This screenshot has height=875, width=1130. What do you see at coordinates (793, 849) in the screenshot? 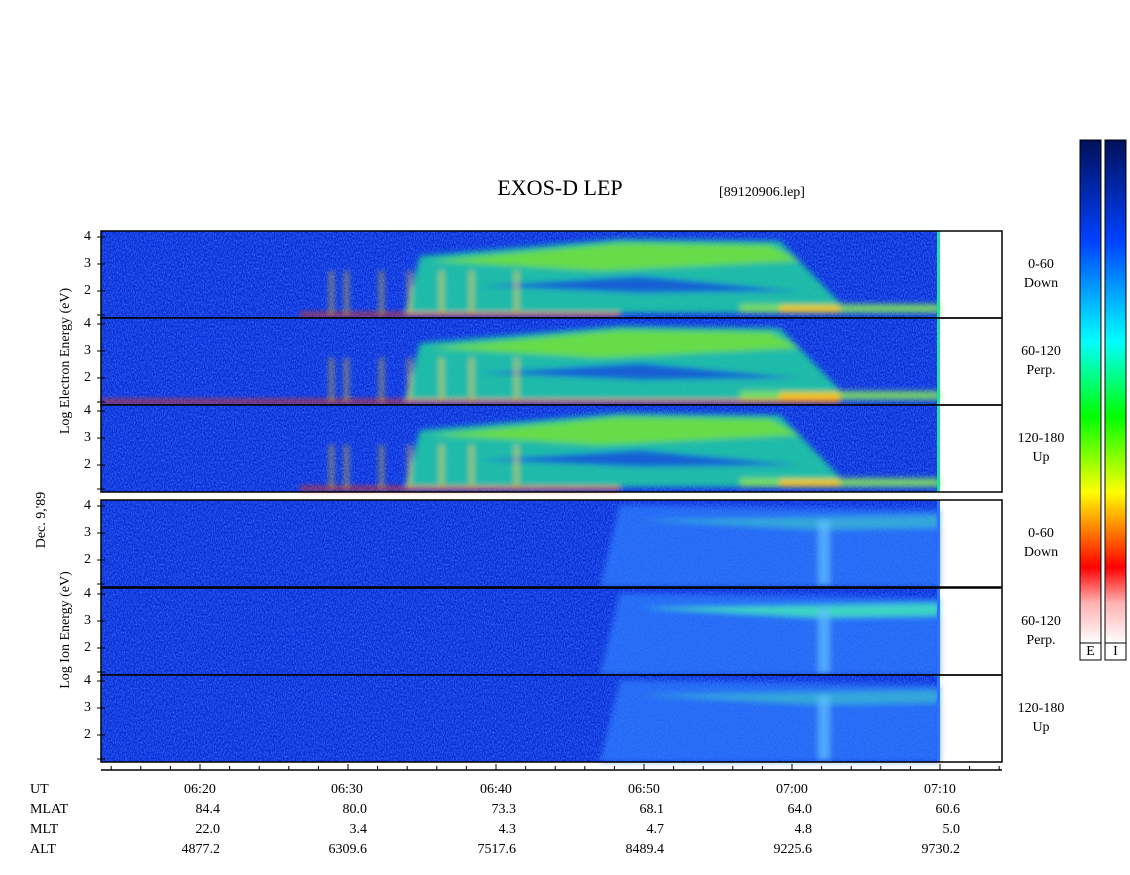
I see `row-value: 9225.6` at bounding box center [793, 849].